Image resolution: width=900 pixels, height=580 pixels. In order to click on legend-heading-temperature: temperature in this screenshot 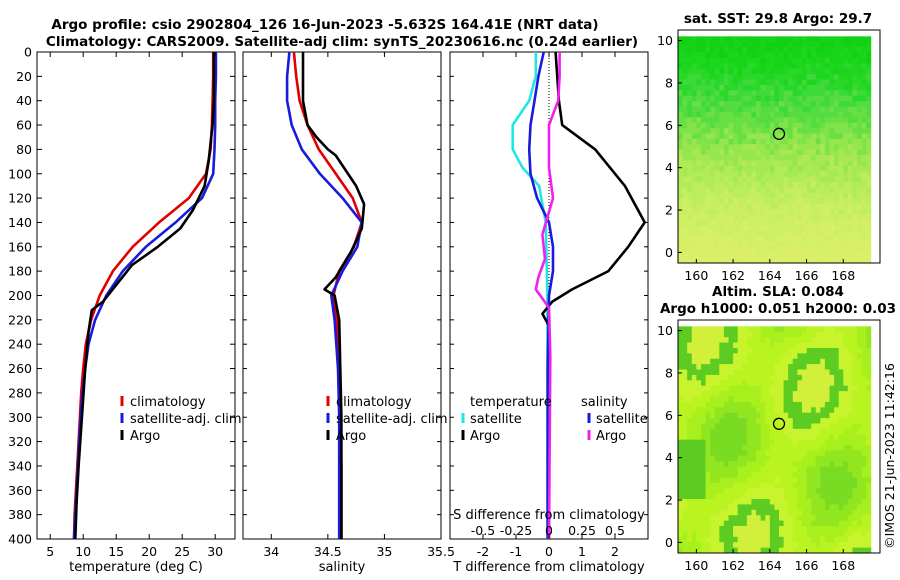, I will do `click(511, 402)`.